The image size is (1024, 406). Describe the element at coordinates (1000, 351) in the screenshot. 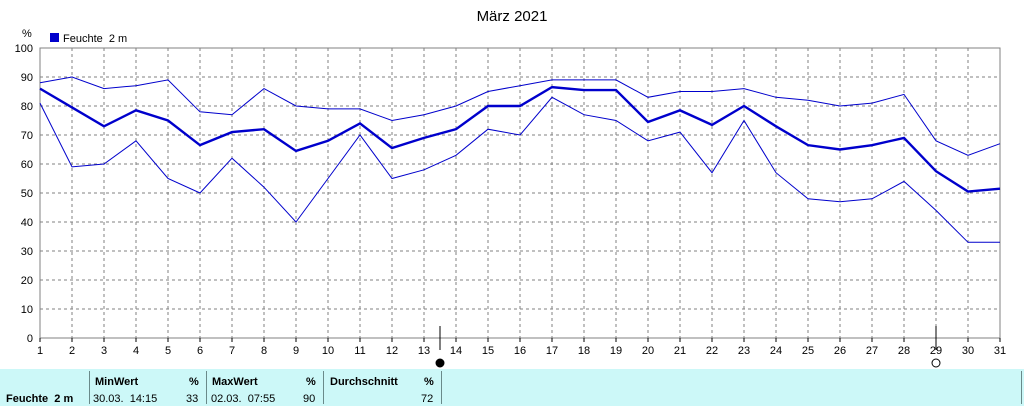

I see `x-tick-label: 31` at that location.